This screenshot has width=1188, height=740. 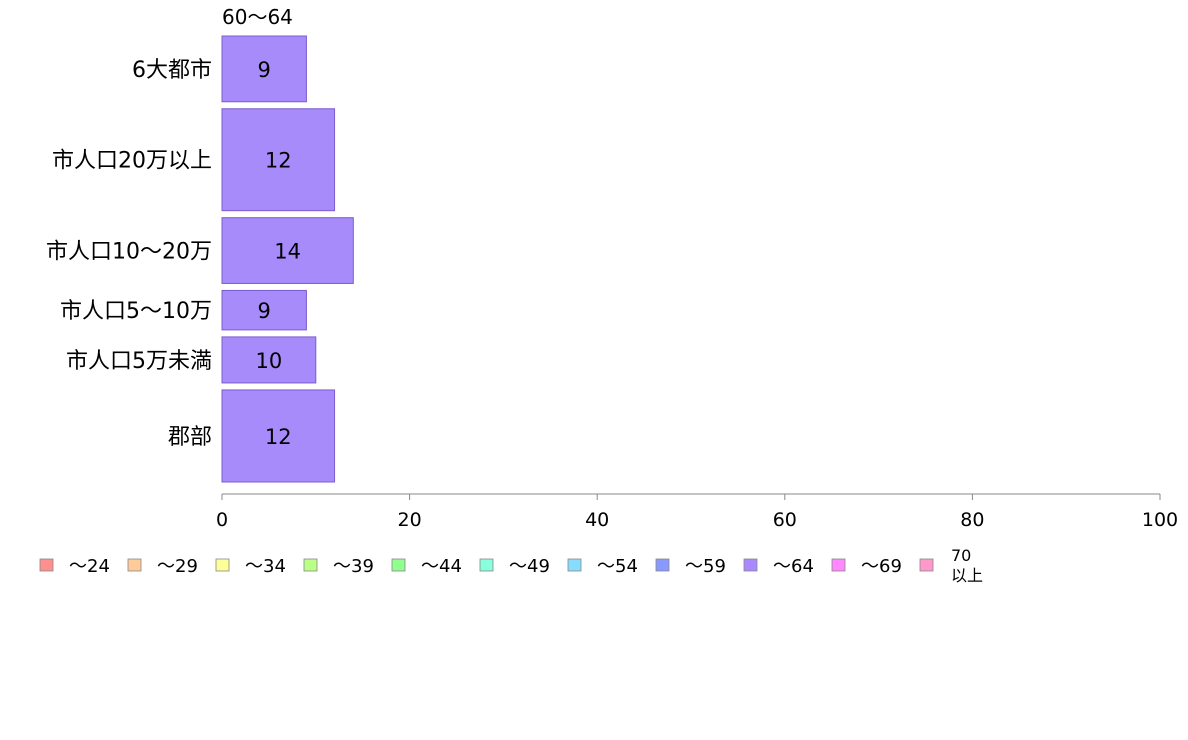 I want to click on bar-value-label-2: 14, so click(x=287, y=252).